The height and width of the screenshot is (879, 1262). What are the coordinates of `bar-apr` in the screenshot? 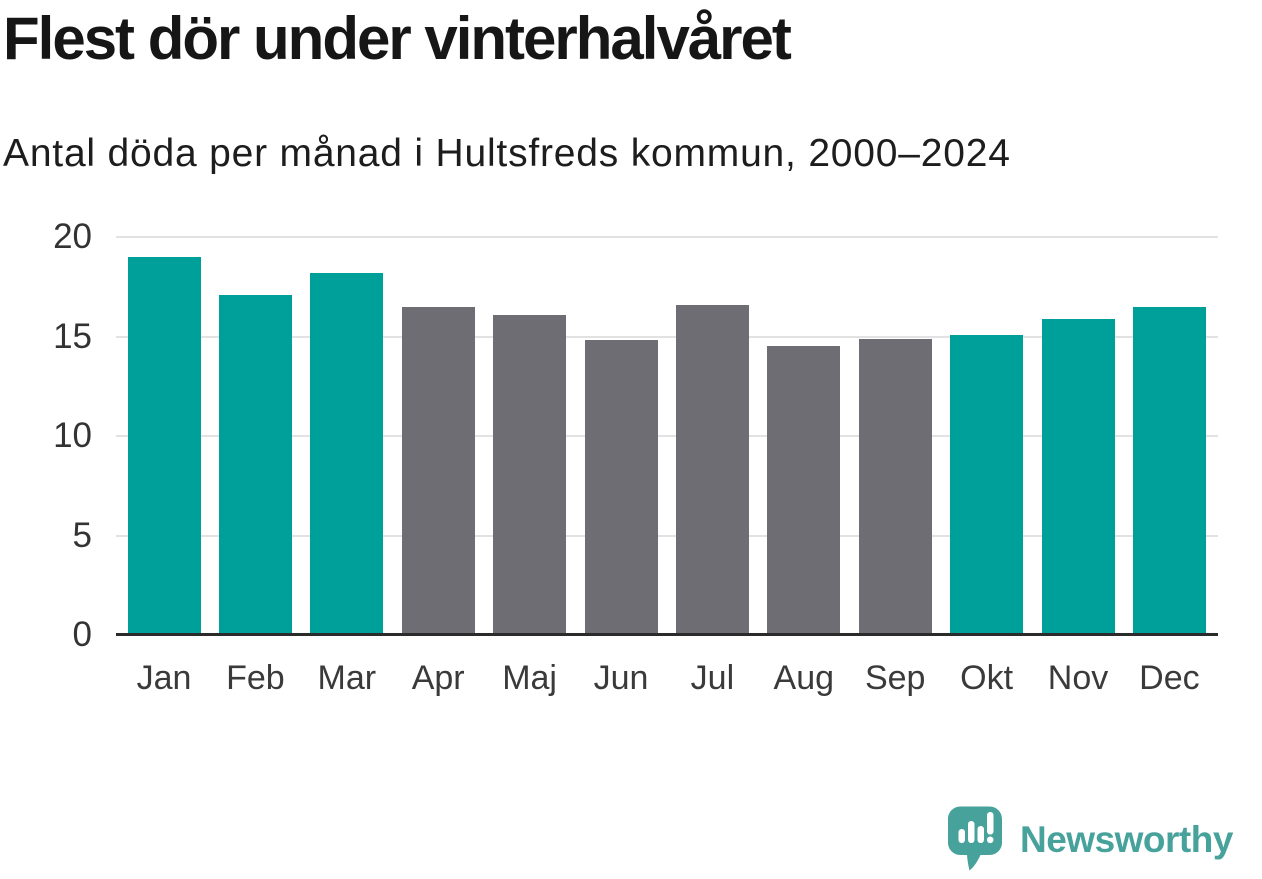 It's located at (438, 470).